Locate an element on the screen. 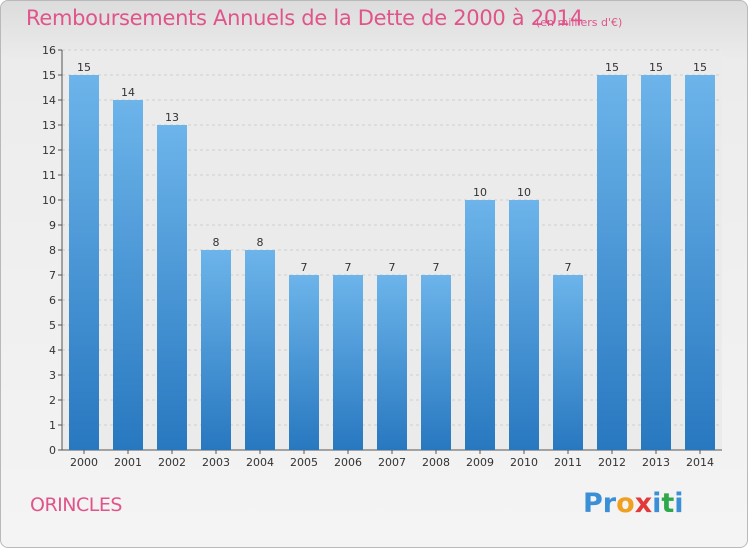  x-tick-label: 2005 is located at coordinates (304, 462).